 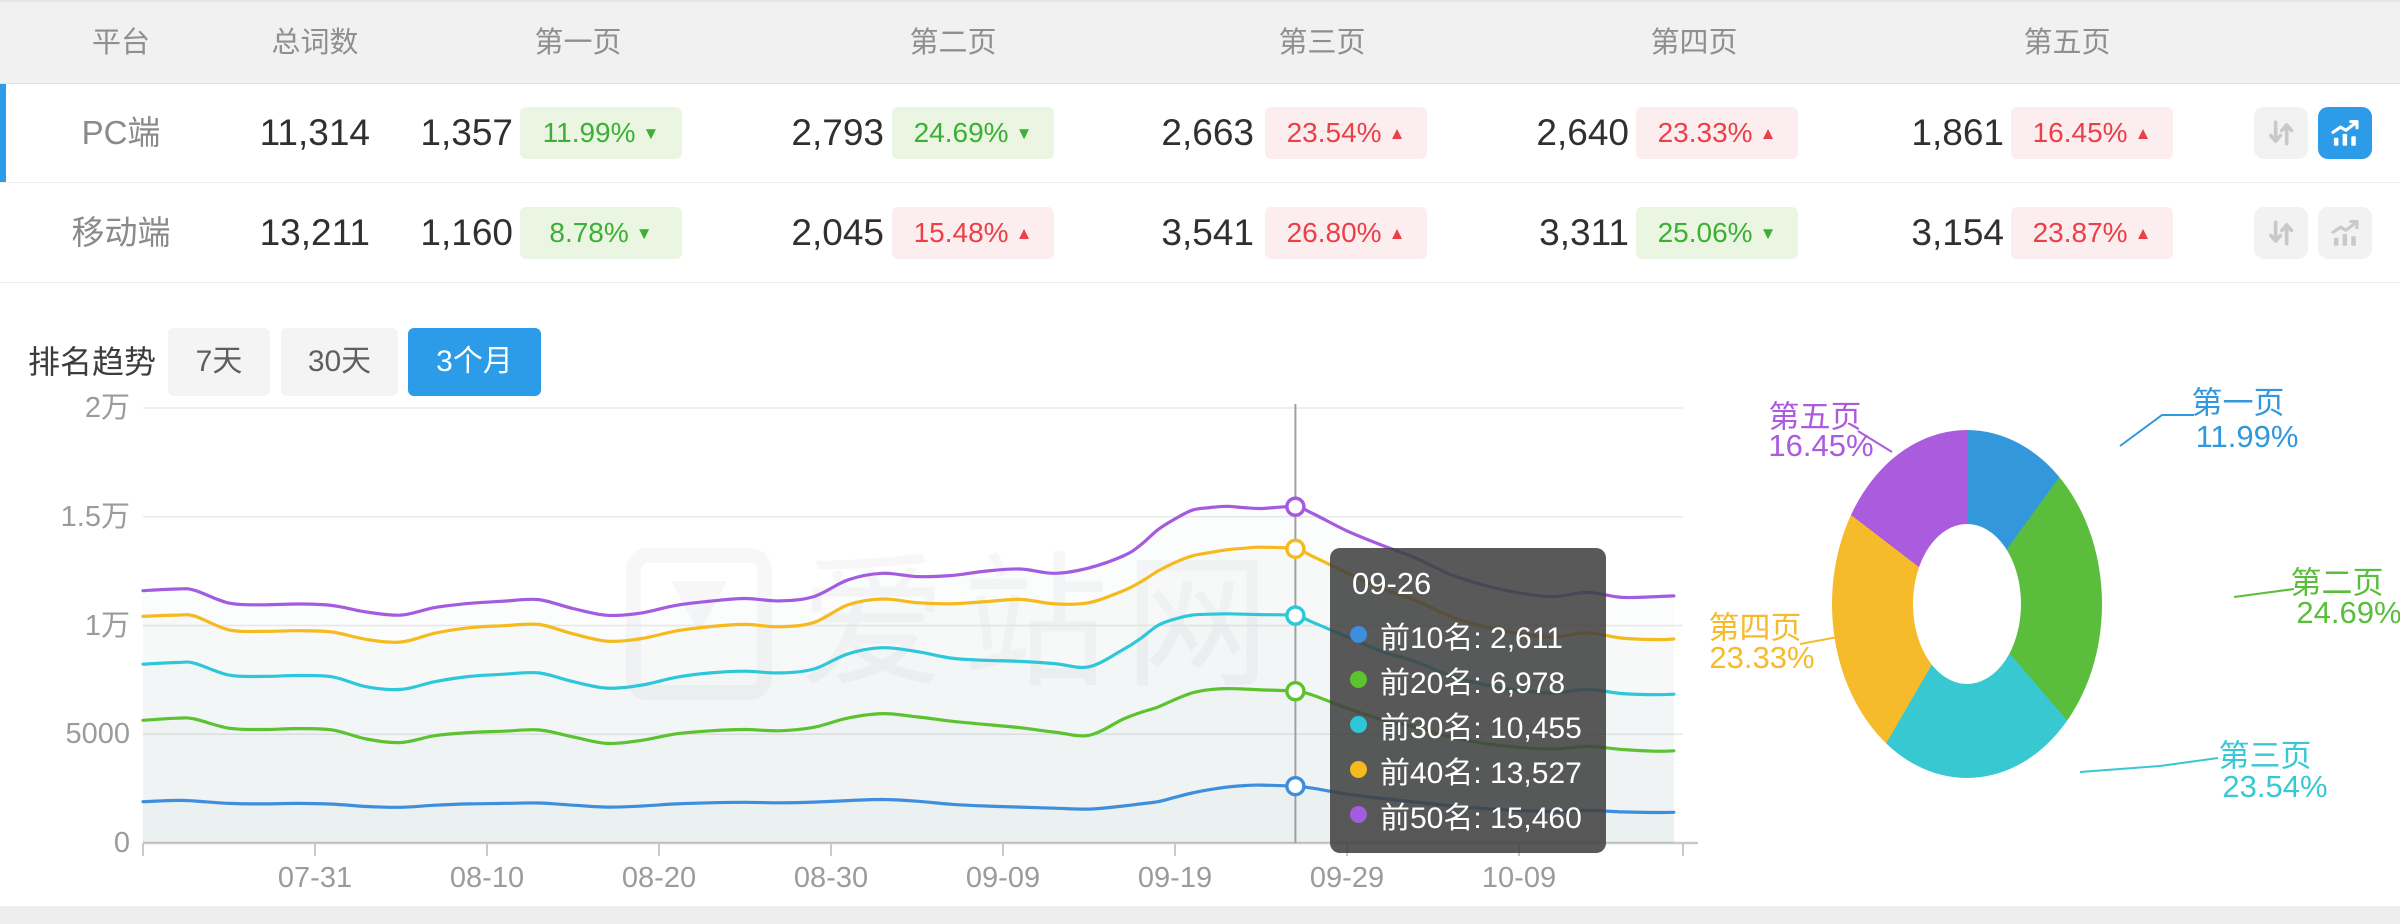 What do you see at coordinates (1200, 915) in the screenshot?
I see `footer-strip` at bounding box center [1200, 915].